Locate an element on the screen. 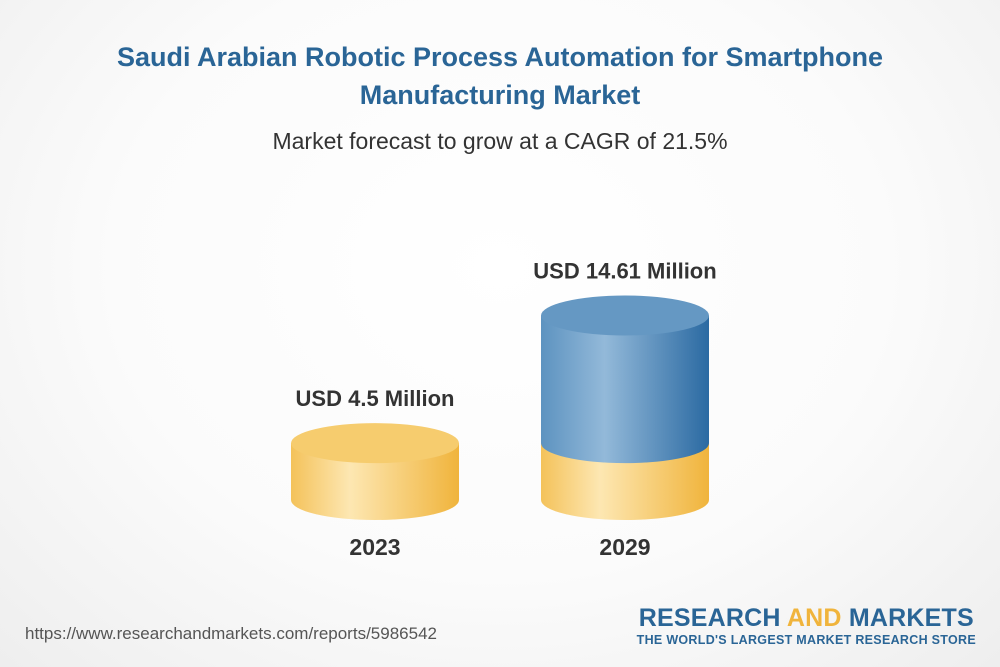  logo-wordmark: RESEARCH AND MARKETS is located at coordinates (806, 618).